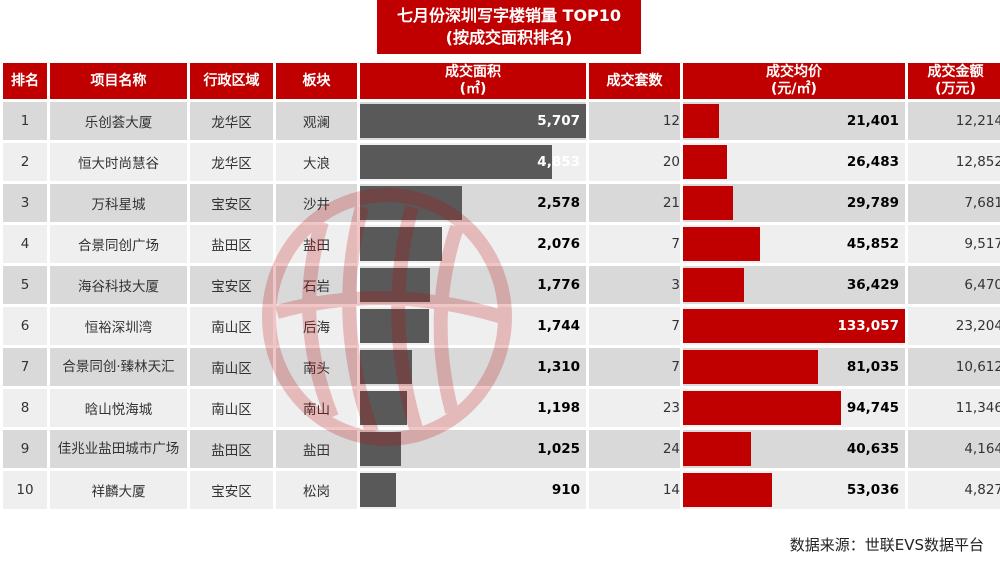  What do you see at coordinates (794, 367) in the screenshot?
I see `price-cell: 81,035` at bounding box center [794, 367].